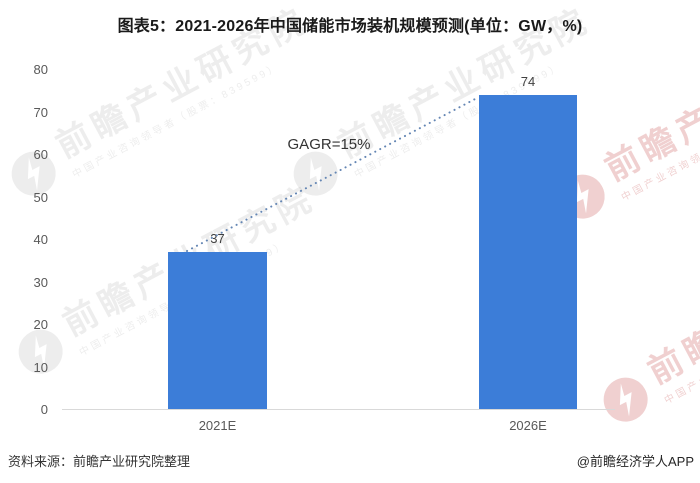  I want to click on bar-2021e, so click(217, 330).